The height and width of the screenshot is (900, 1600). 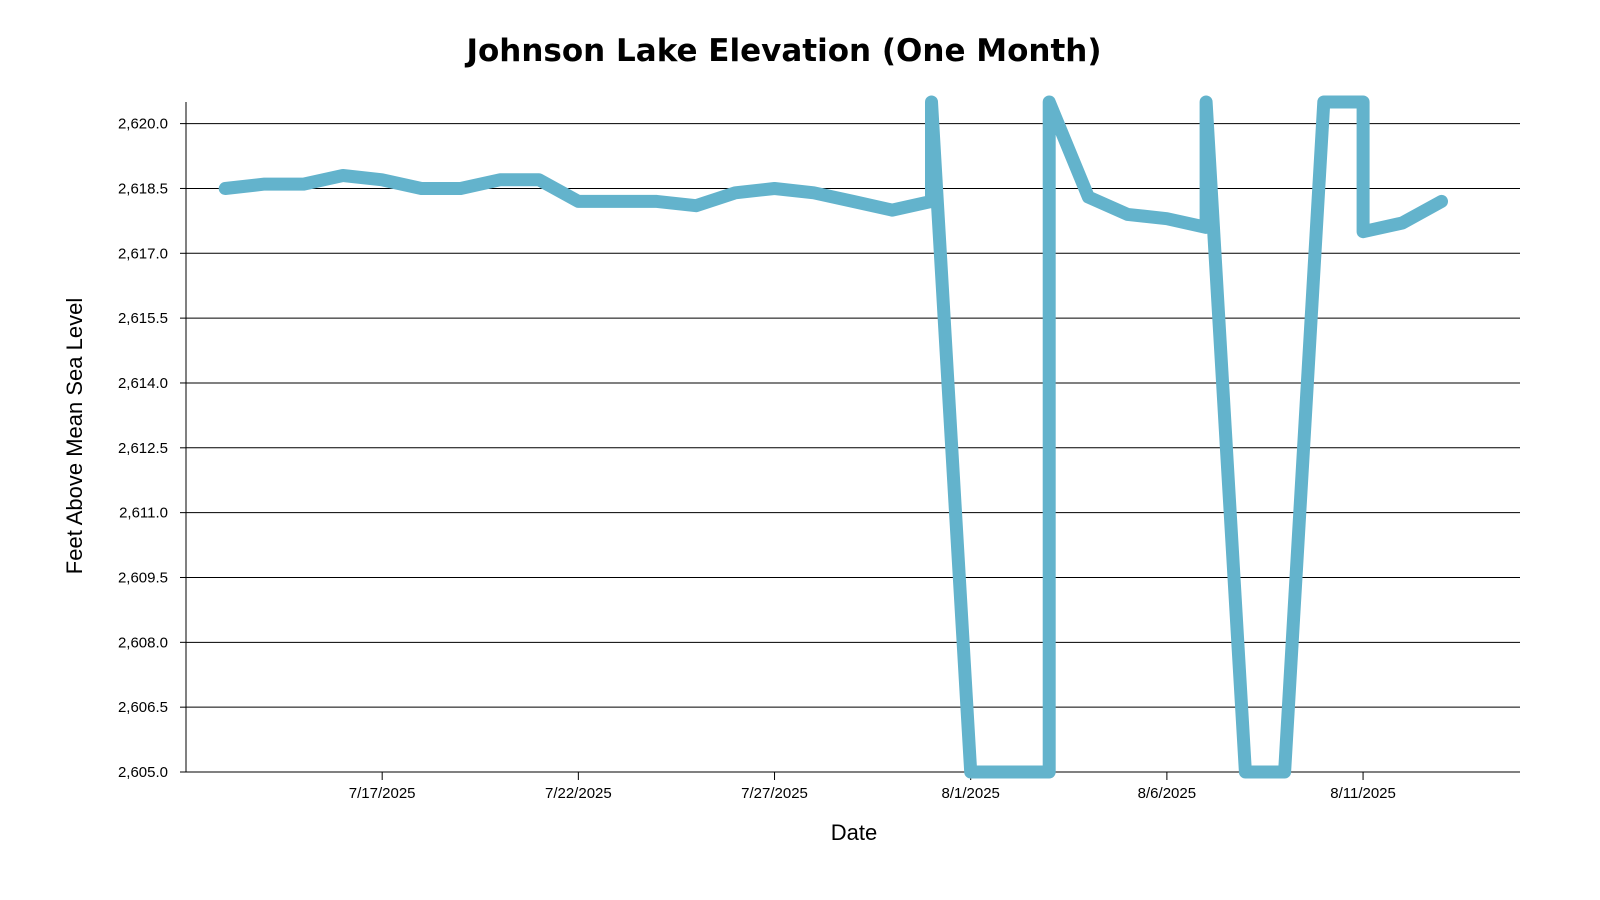 I want to click on y-tick-label: 2,618.5, so click(x=143, y=188).